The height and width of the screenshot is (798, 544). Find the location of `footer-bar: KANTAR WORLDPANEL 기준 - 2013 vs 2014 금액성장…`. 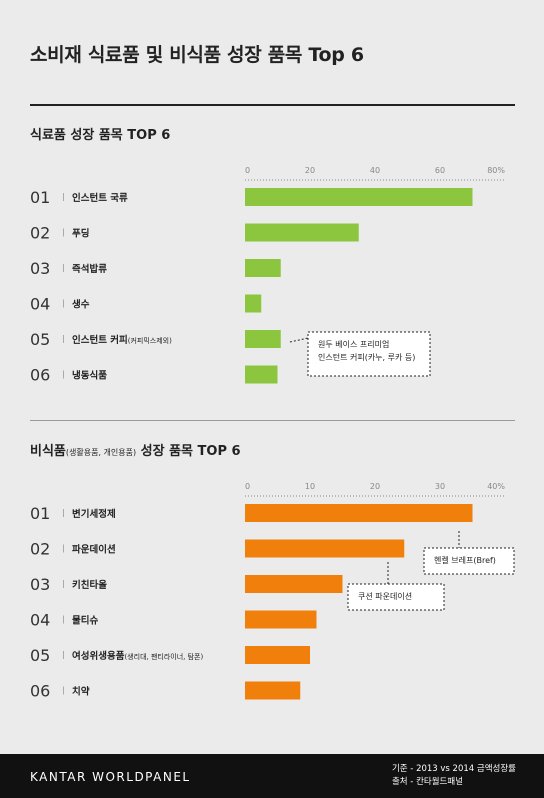

footer-bar: KANTAR WORLDPANEL 기준 - 2013 vs 2014 금액성장… is located at coordinates (272, 776).